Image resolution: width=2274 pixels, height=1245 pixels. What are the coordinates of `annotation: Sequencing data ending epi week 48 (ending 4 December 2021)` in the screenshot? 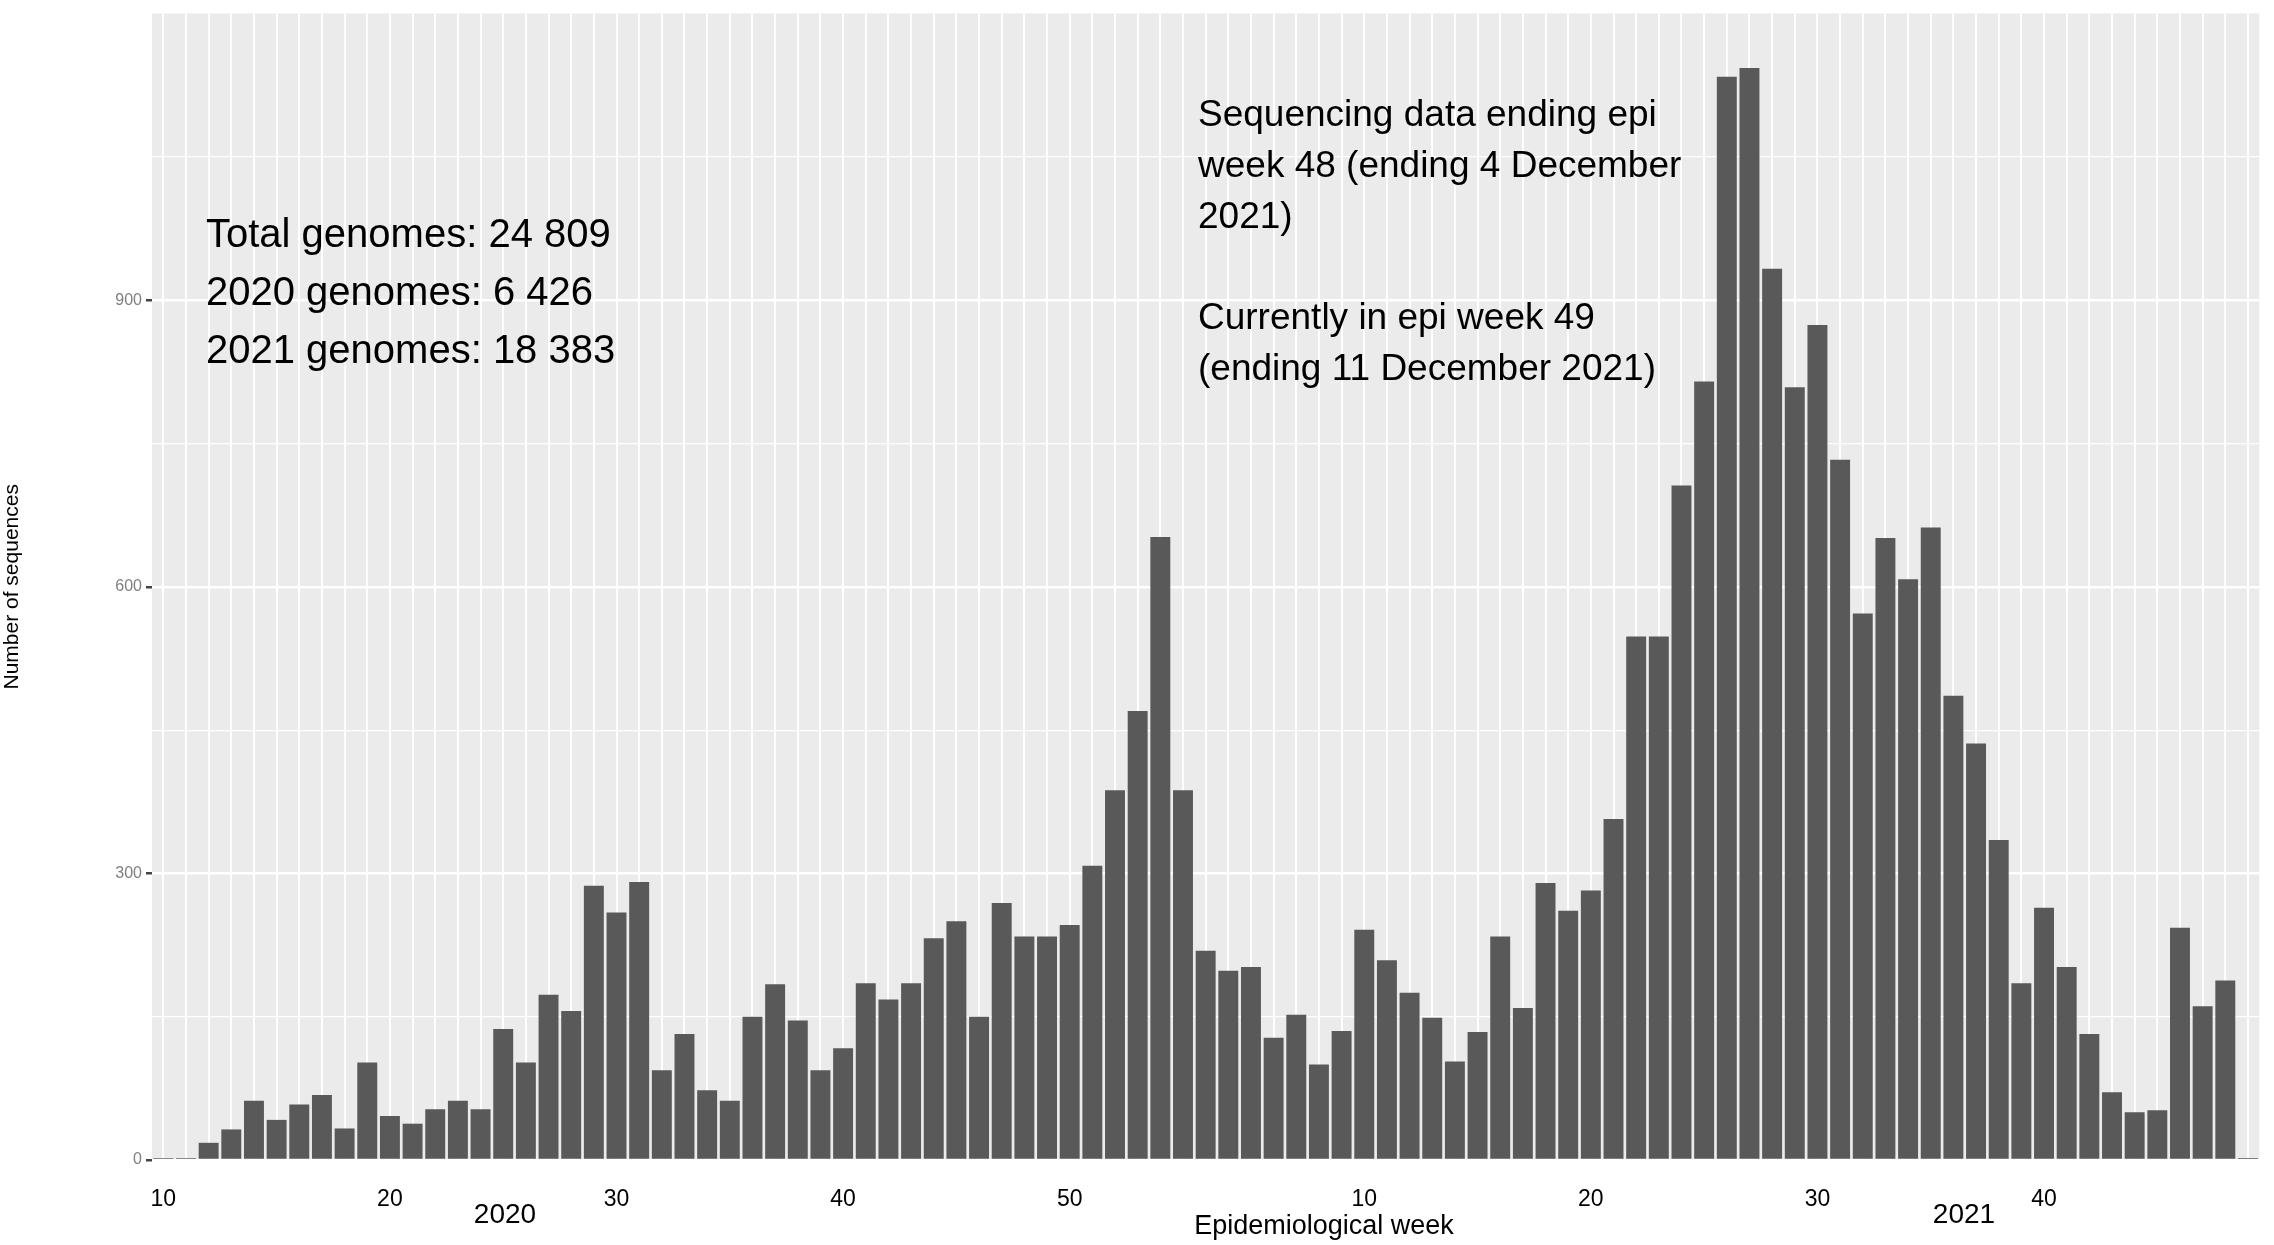 It's located at (1439, 165).